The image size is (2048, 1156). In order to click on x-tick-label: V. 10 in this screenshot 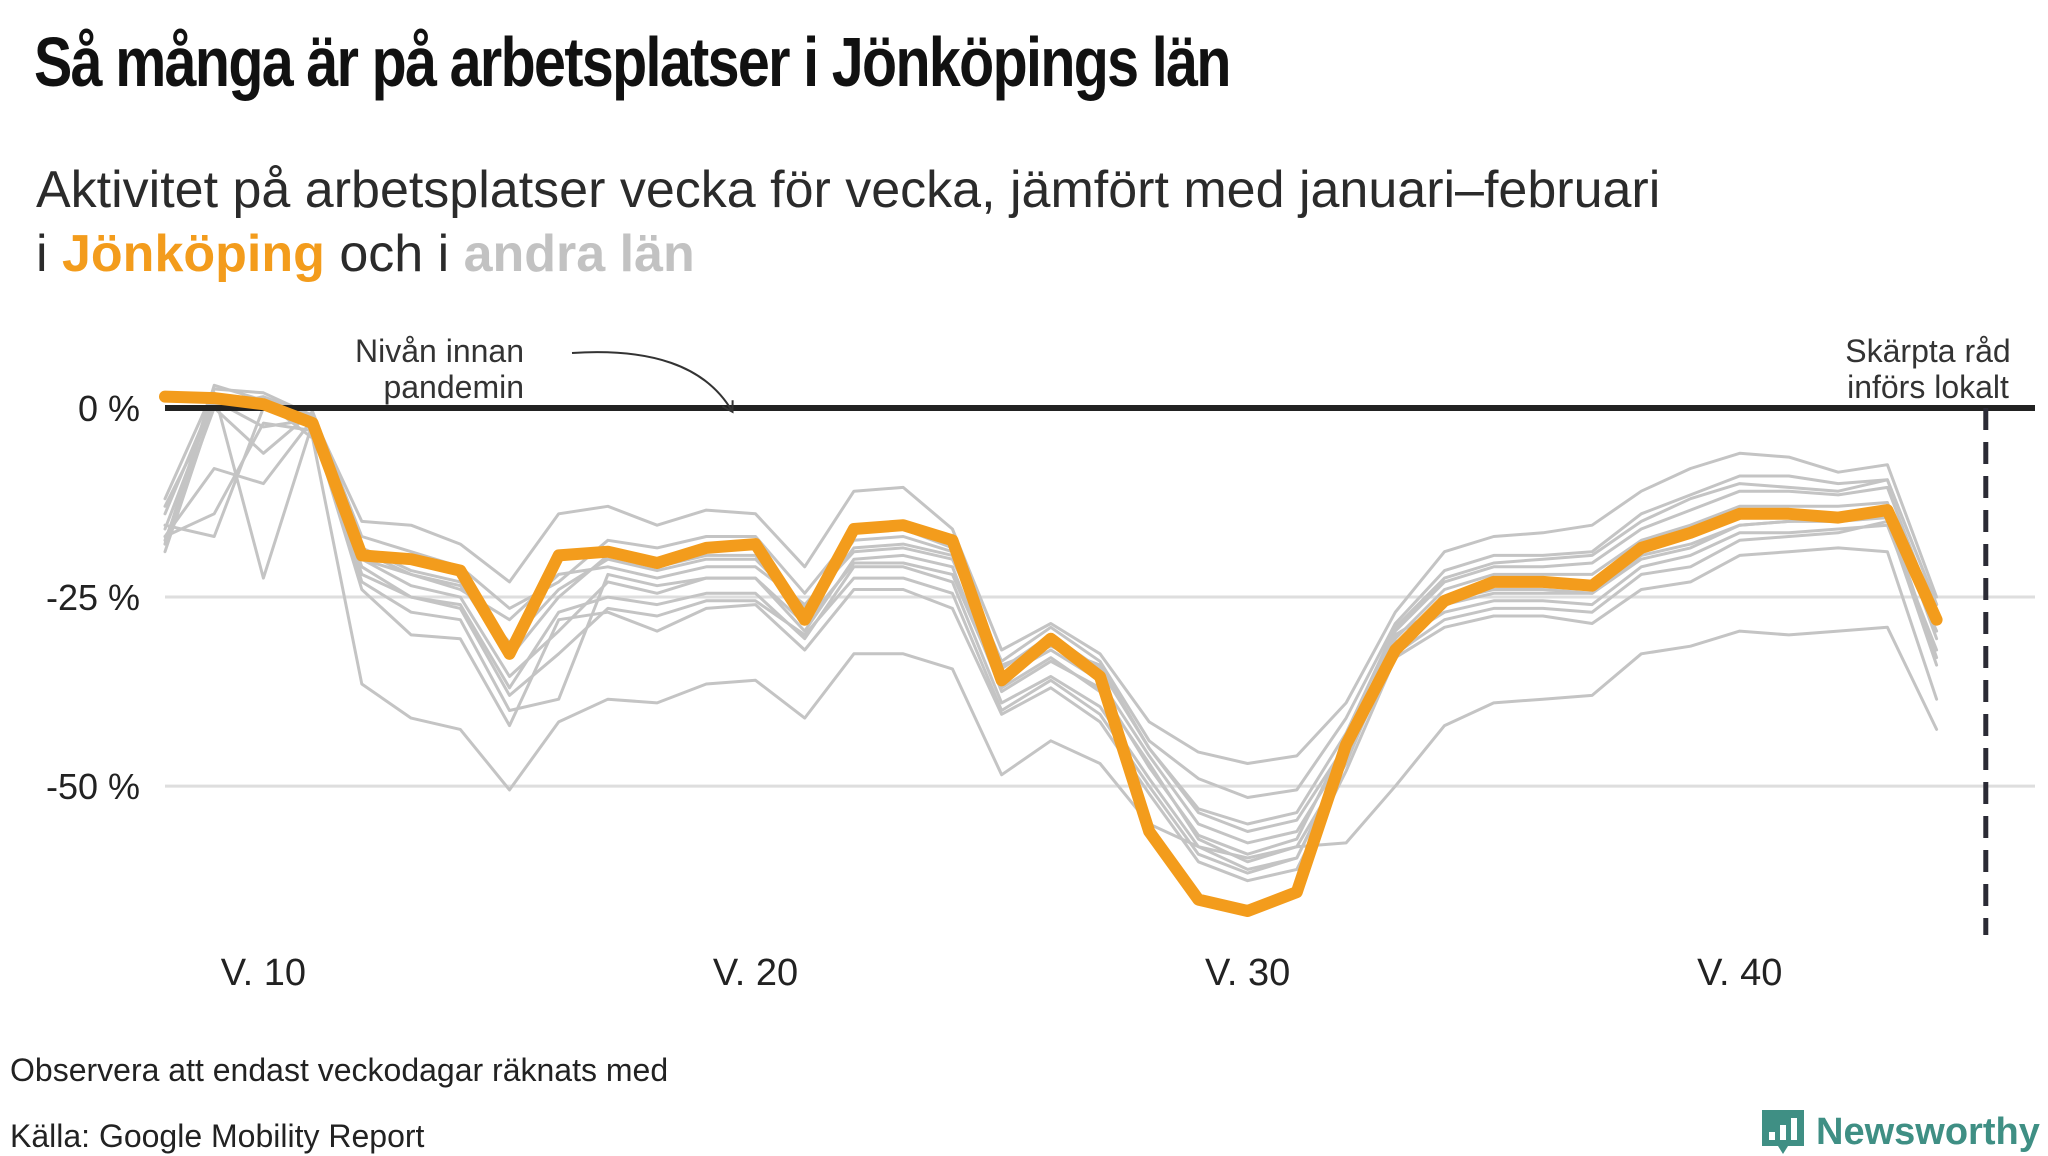, I will do `click(263, 973)`.